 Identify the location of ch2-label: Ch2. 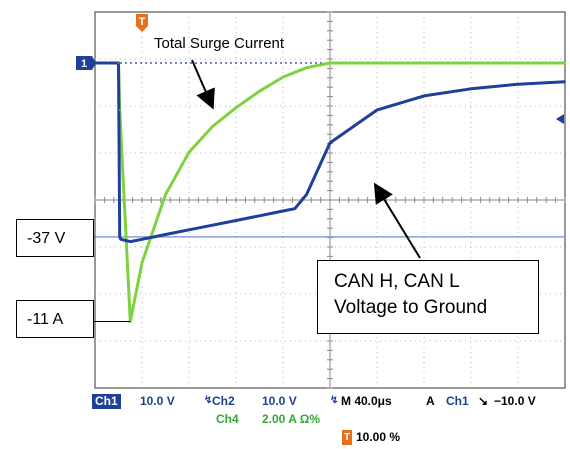
(223, 401).